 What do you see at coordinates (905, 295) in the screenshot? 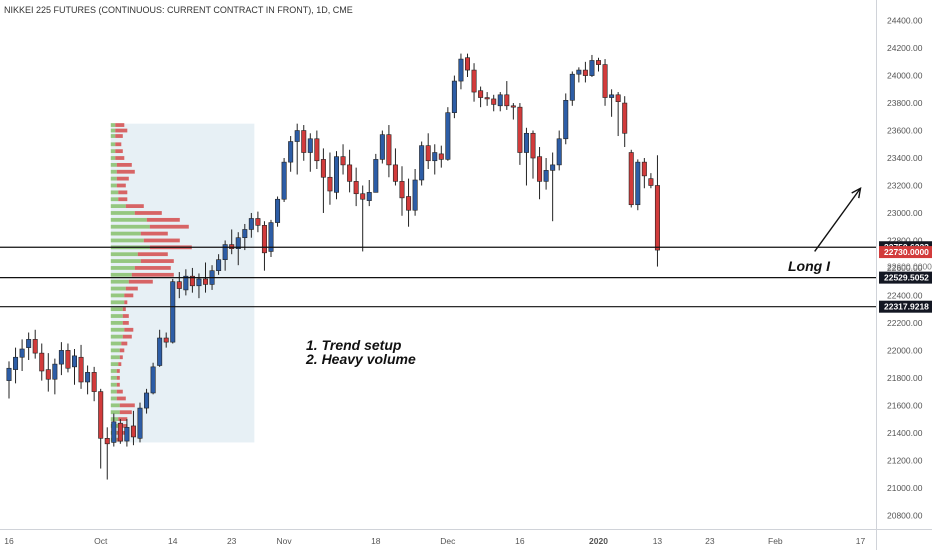
I see `y-tick-label: 22400.00` at bounding box center [905, 295].